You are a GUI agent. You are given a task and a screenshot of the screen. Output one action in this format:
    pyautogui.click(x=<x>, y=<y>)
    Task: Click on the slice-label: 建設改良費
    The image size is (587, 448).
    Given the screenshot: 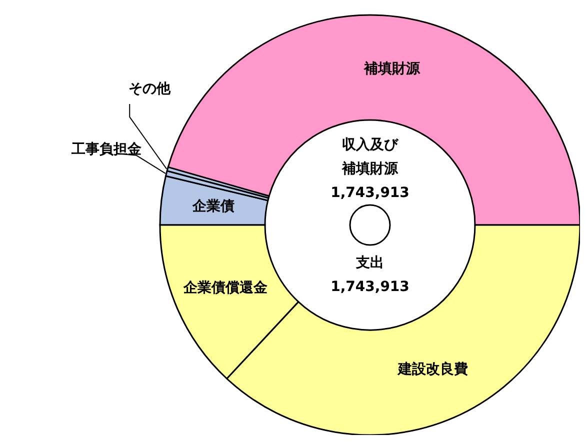 What is the action you would take?
    pyautogui.click(x=432, y=369)
    